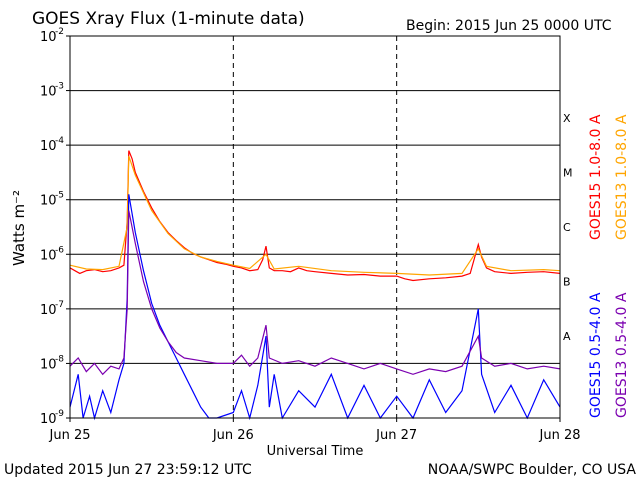 This screenshot has width=640, height=480. I want to click on y-axis: 10-210-310-410-510-610-710-810-9, so click(55, 227).